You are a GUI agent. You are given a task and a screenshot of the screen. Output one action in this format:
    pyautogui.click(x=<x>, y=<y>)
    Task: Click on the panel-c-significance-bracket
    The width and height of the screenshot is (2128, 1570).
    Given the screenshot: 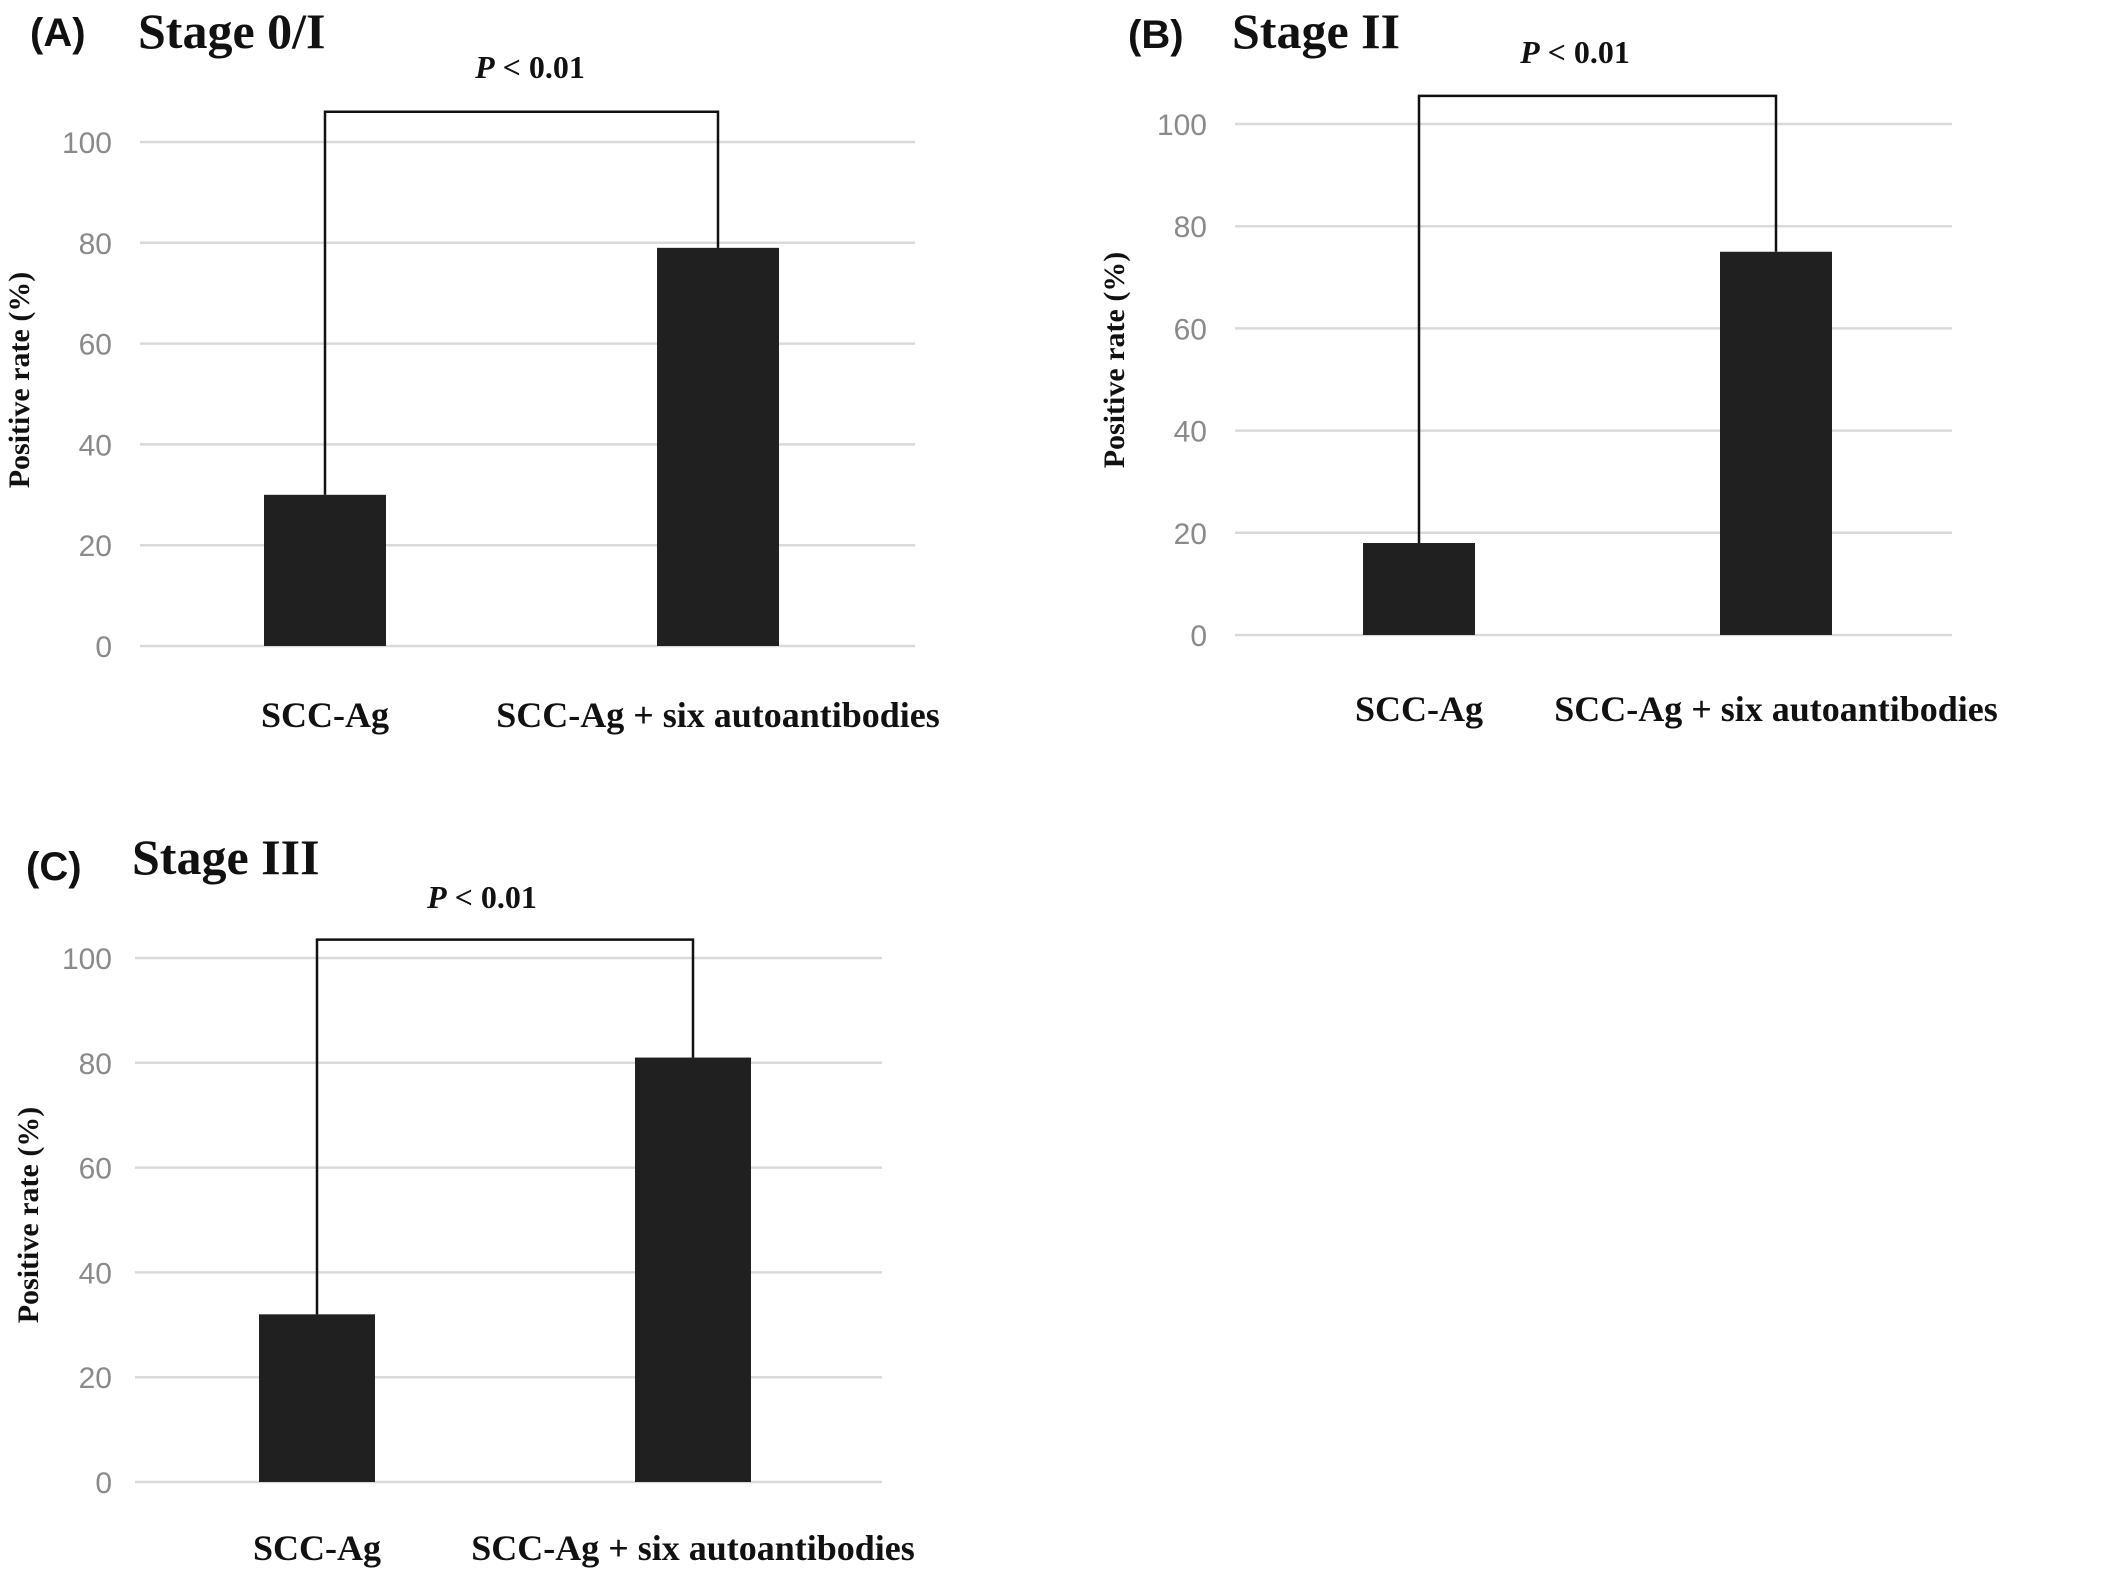 What is the action you would take?
    pyautogui.click(x=505, y=1126)
    